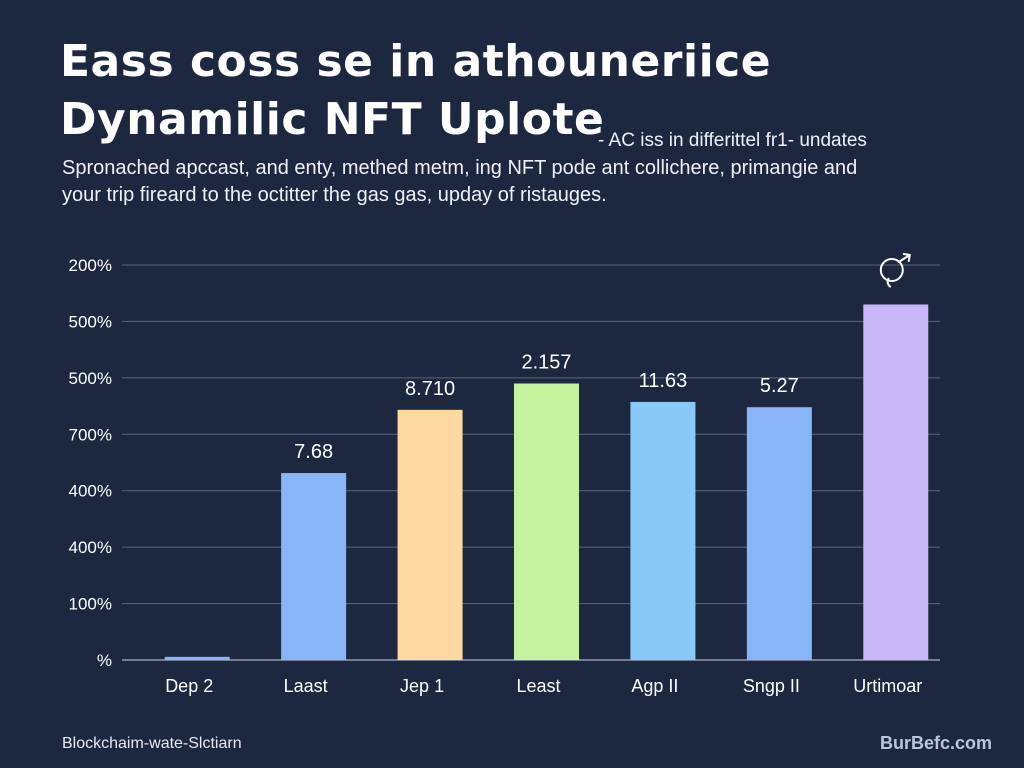 The height and width of the screenshot is (768, 1024). I want to click on rocket-icon, so click(895, 270).